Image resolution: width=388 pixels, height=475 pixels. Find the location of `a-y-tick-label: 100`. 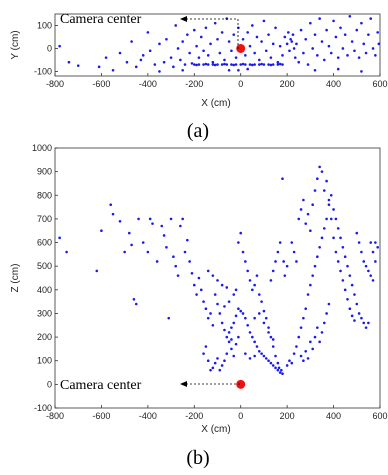

a-y-tick-label: 100 is located at coordinates (44, 25).